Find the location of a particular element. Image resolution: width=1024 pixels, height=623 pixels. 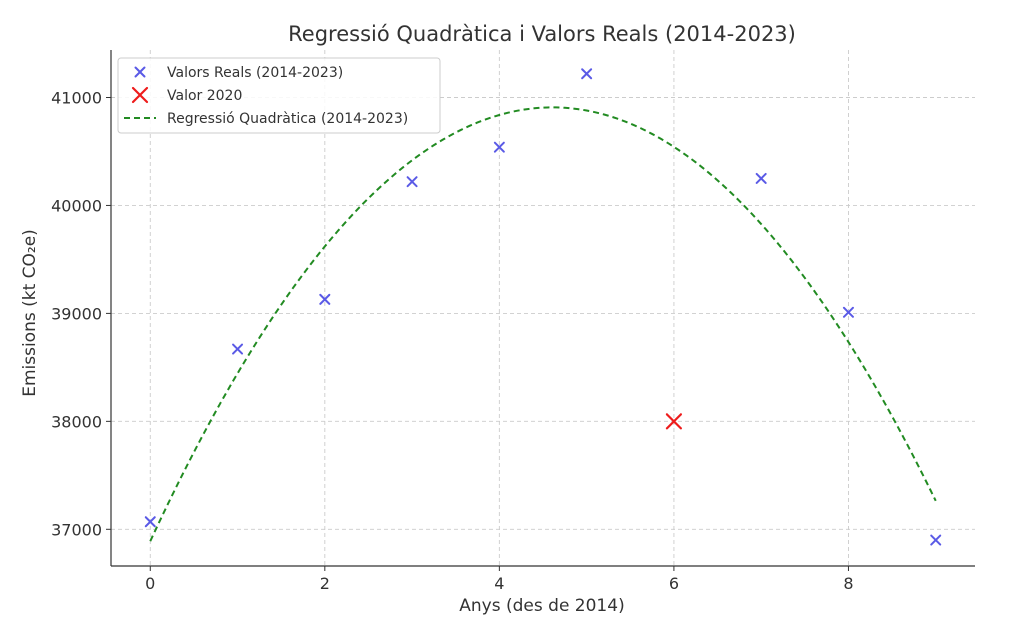

x-tick-label: 0 is located at coordinates (150, 583).